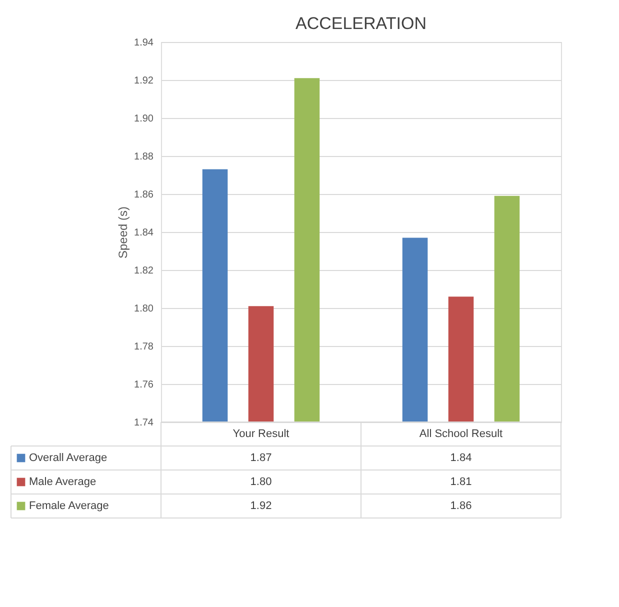 The image size is (619, 607). Describe the element at coordinates (361, 23) in the screenshot. I see `chart-title: ACCELERATION` at that location.